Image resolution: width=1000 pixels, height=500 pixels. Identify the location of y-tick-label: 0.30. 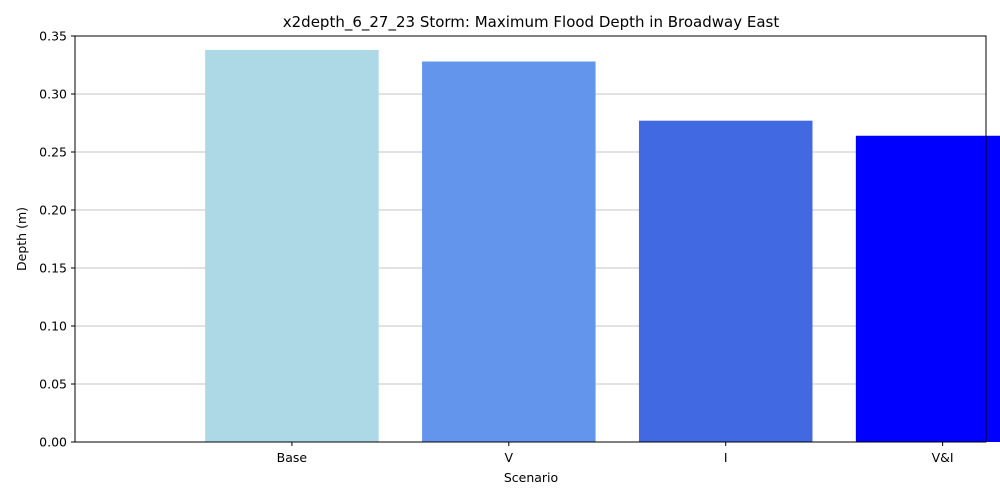
(53, 94).